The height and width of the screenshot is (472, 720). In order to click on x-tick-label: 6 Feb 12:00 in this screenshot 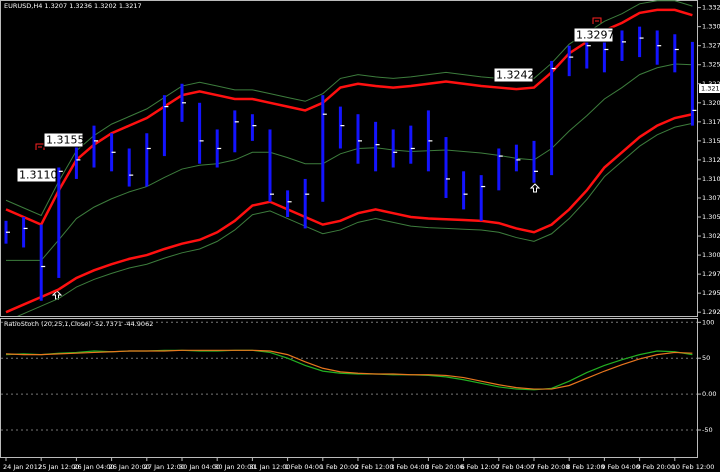, I will do `click(480, 467)`.